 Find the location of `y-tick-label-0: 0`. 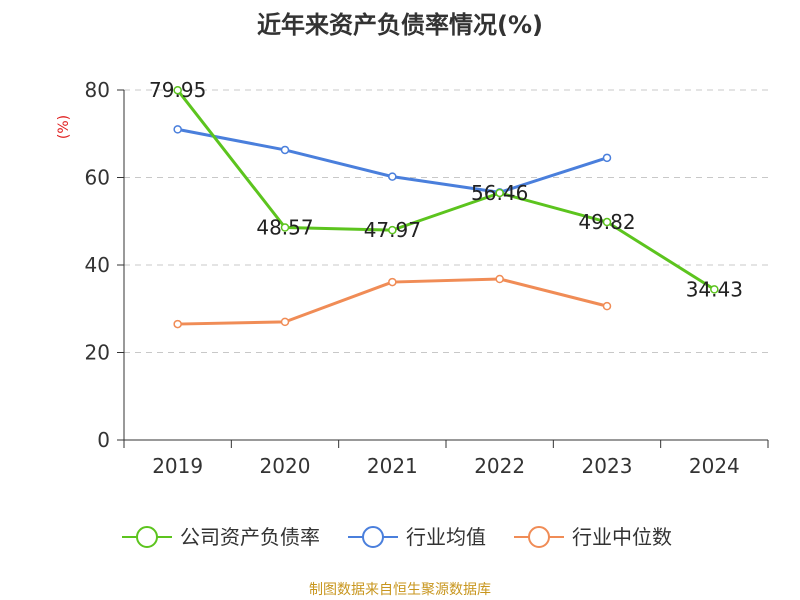

y-tick-label-0: 0 is located at coordinates (103, 440).